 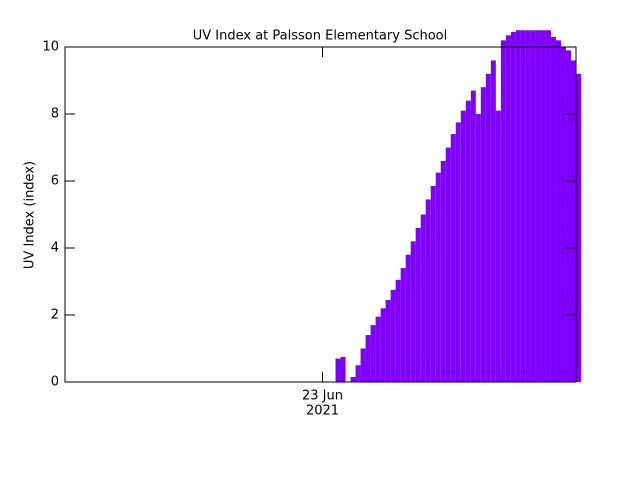 What do you see at coordinates (55, 181) in the screenshot?
I see `y-tick-label: 6` at bounding box center [55, 181].